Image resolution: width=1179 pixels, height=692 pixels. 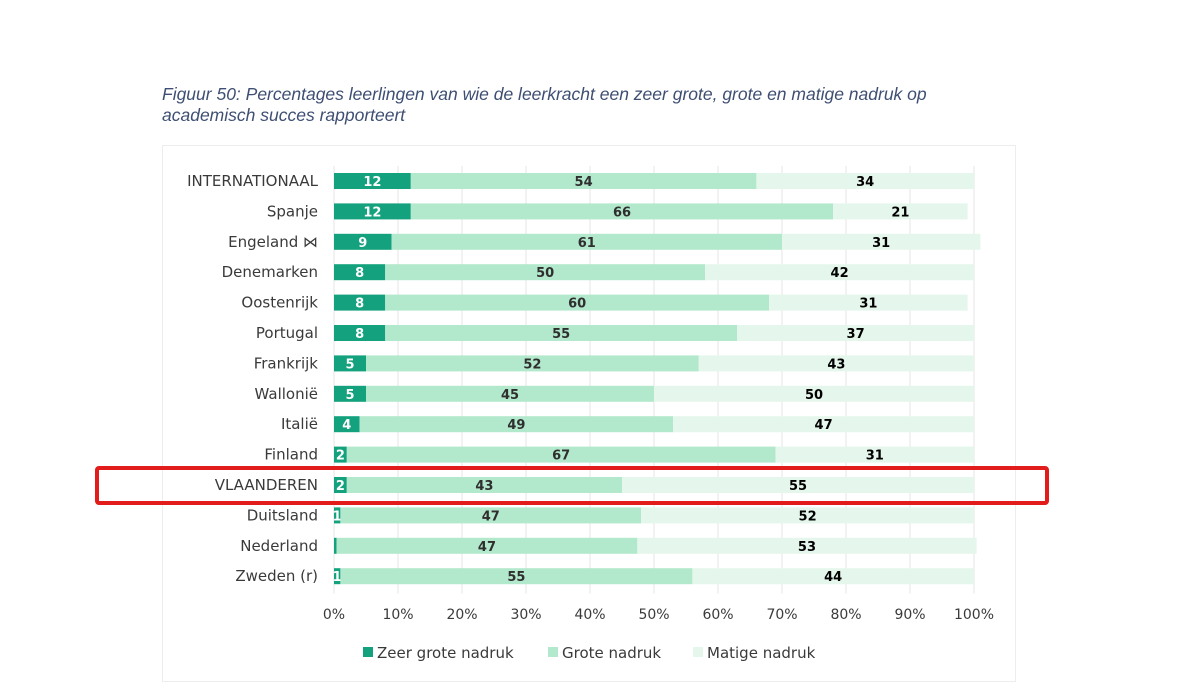 I want to click on data-label: 42, so click(x=840, y=273).